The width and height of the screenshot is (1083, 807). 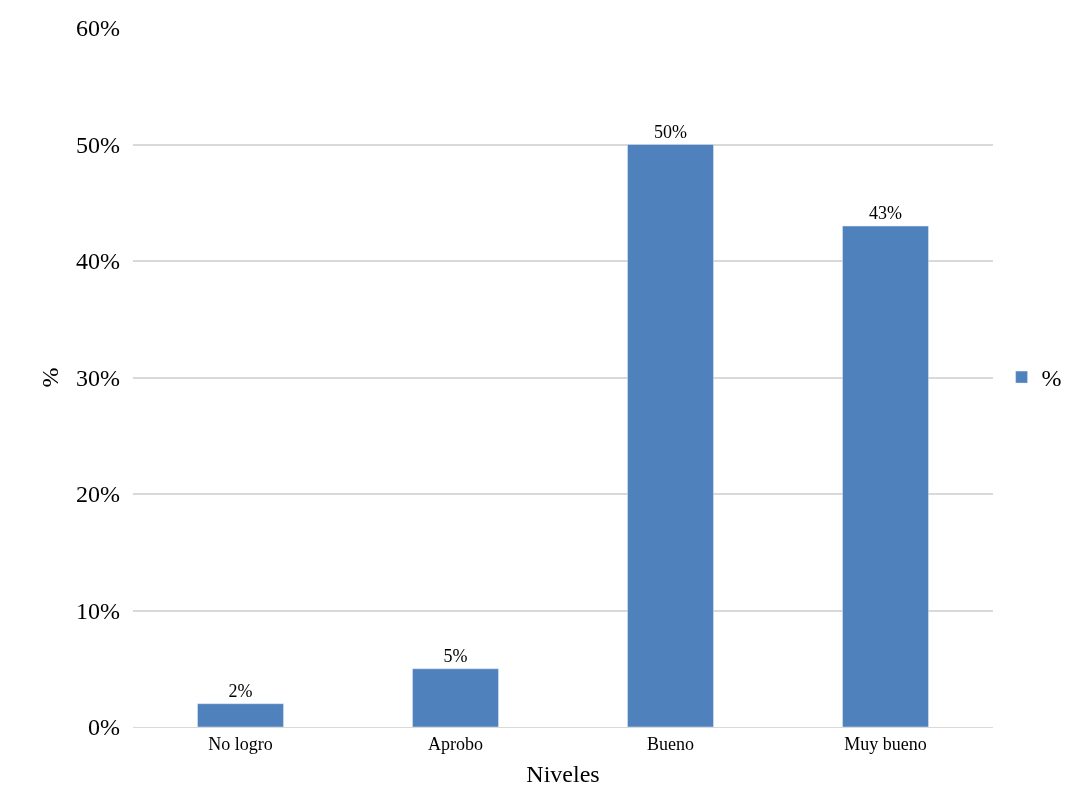 What do you see at coordinates (670, 131) in the screenshot?
I see `data-label: 50%` at bounding box center [670, 131].